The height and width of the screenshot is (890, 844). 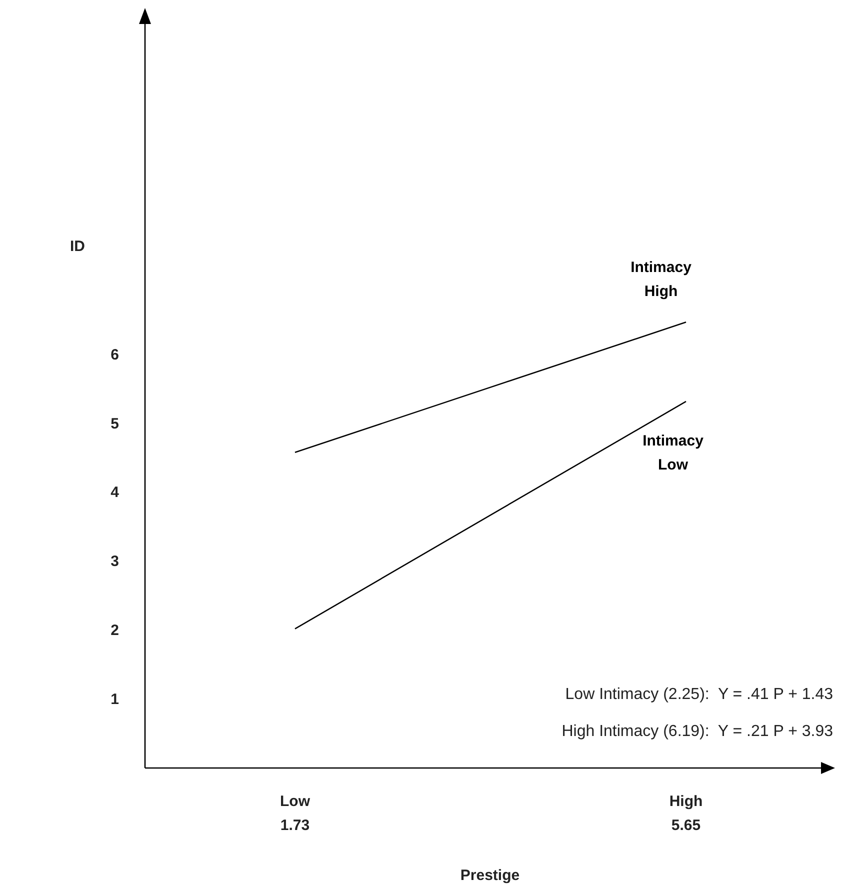 What do you see at coordinates (673, 453) in the screenshot?
I see `series-label: Intimacy Low` at bounding box center [673, 453].